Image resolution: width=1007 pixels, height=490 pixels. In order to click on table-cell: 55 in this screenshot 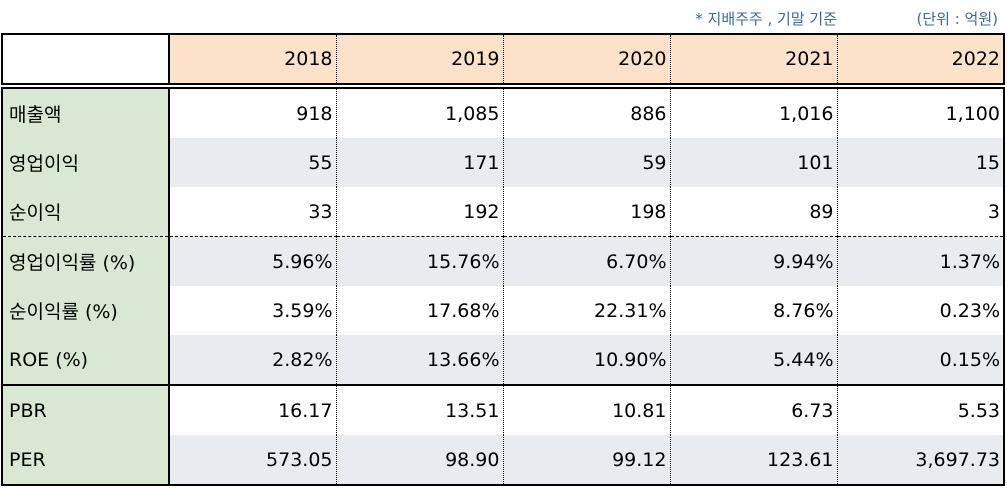, I will do `click(253, 162)`.